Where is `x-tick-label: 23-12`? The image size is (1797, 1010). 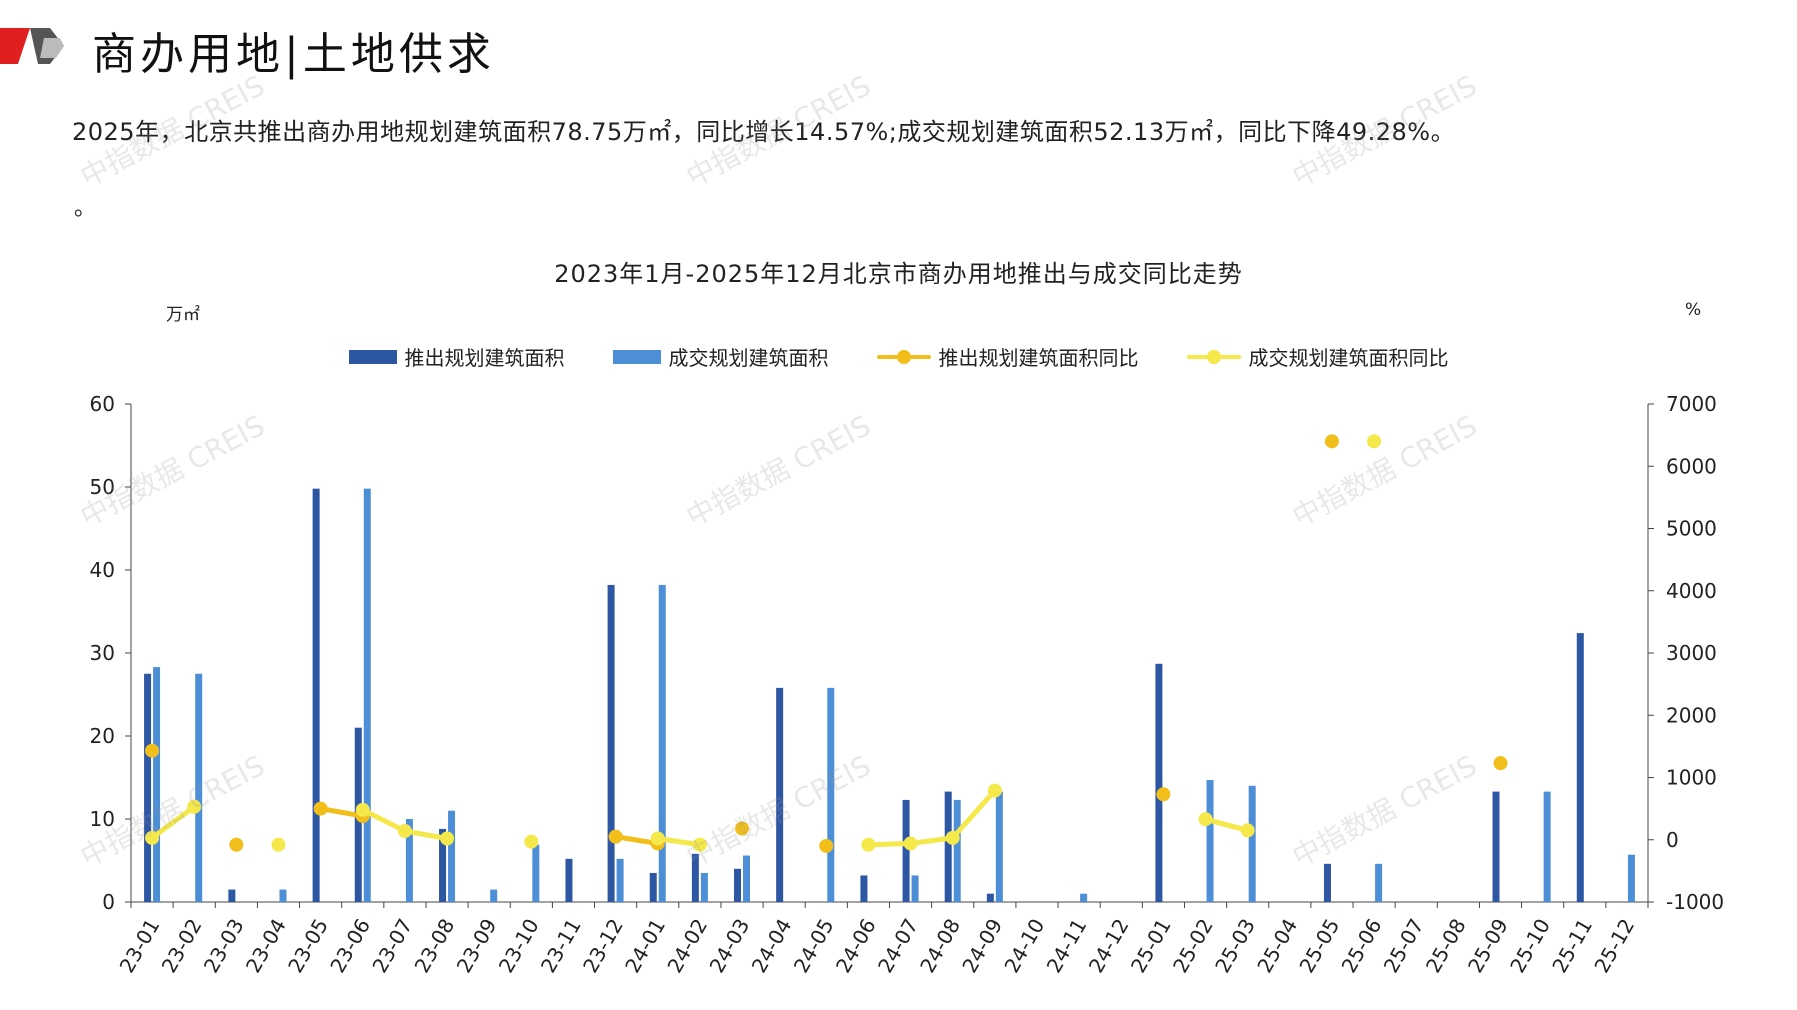 x-tick-label: 23-12 is located at coordinates (603, 946).